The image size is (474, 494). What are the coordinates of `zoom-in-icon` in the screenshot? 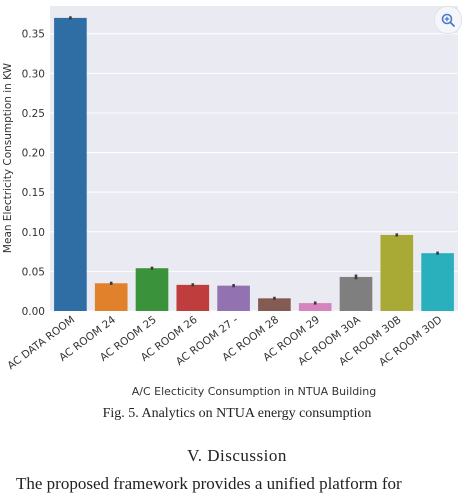 It's located at (448, 20).